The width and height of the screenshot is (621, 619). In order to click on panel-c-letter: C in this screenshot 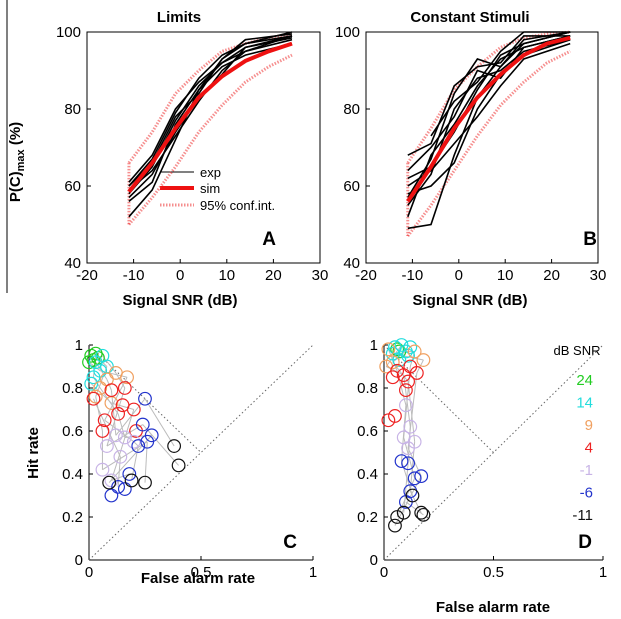, I will do `click(290, 542)`.